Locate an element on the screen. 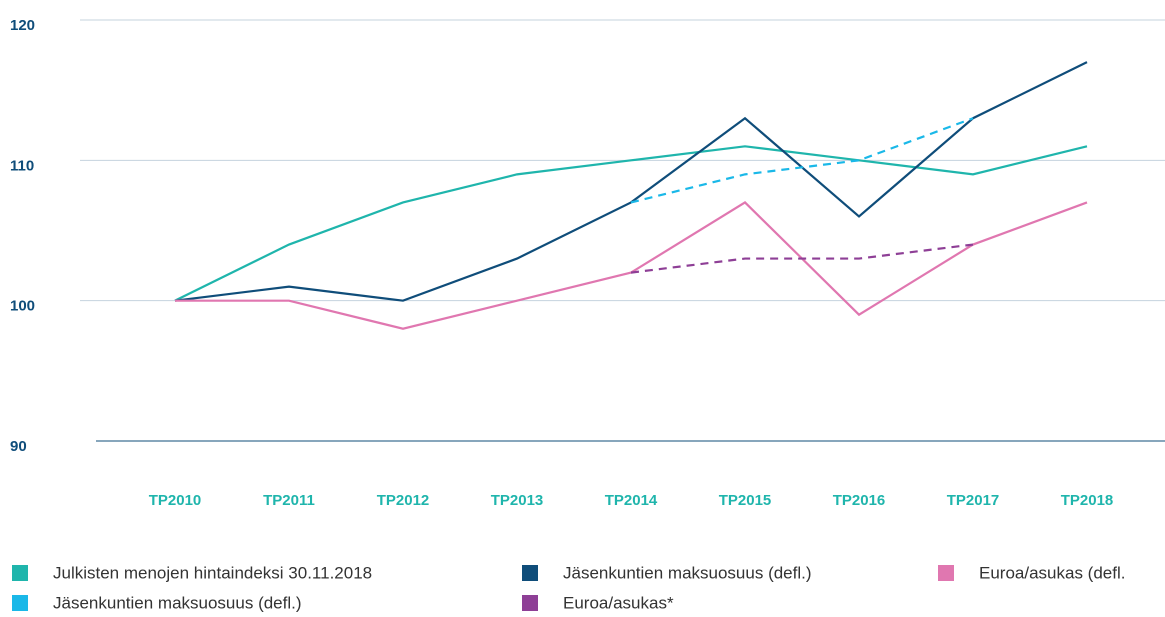 The image size is (1165, 617). y-tick-label: 110 is located at coordinates (22, 165).